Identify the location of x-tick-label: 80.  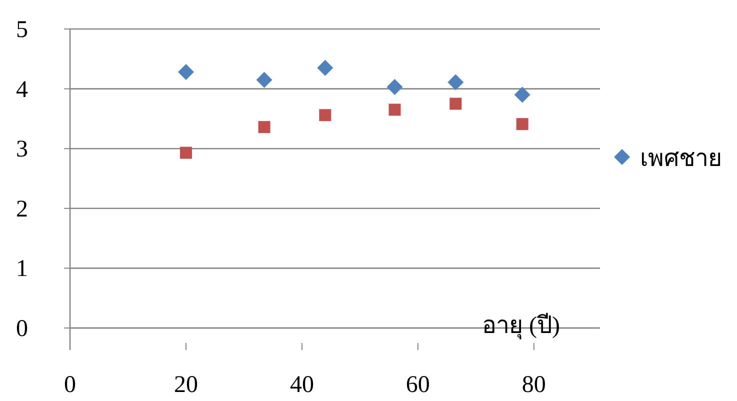
(534, 385).